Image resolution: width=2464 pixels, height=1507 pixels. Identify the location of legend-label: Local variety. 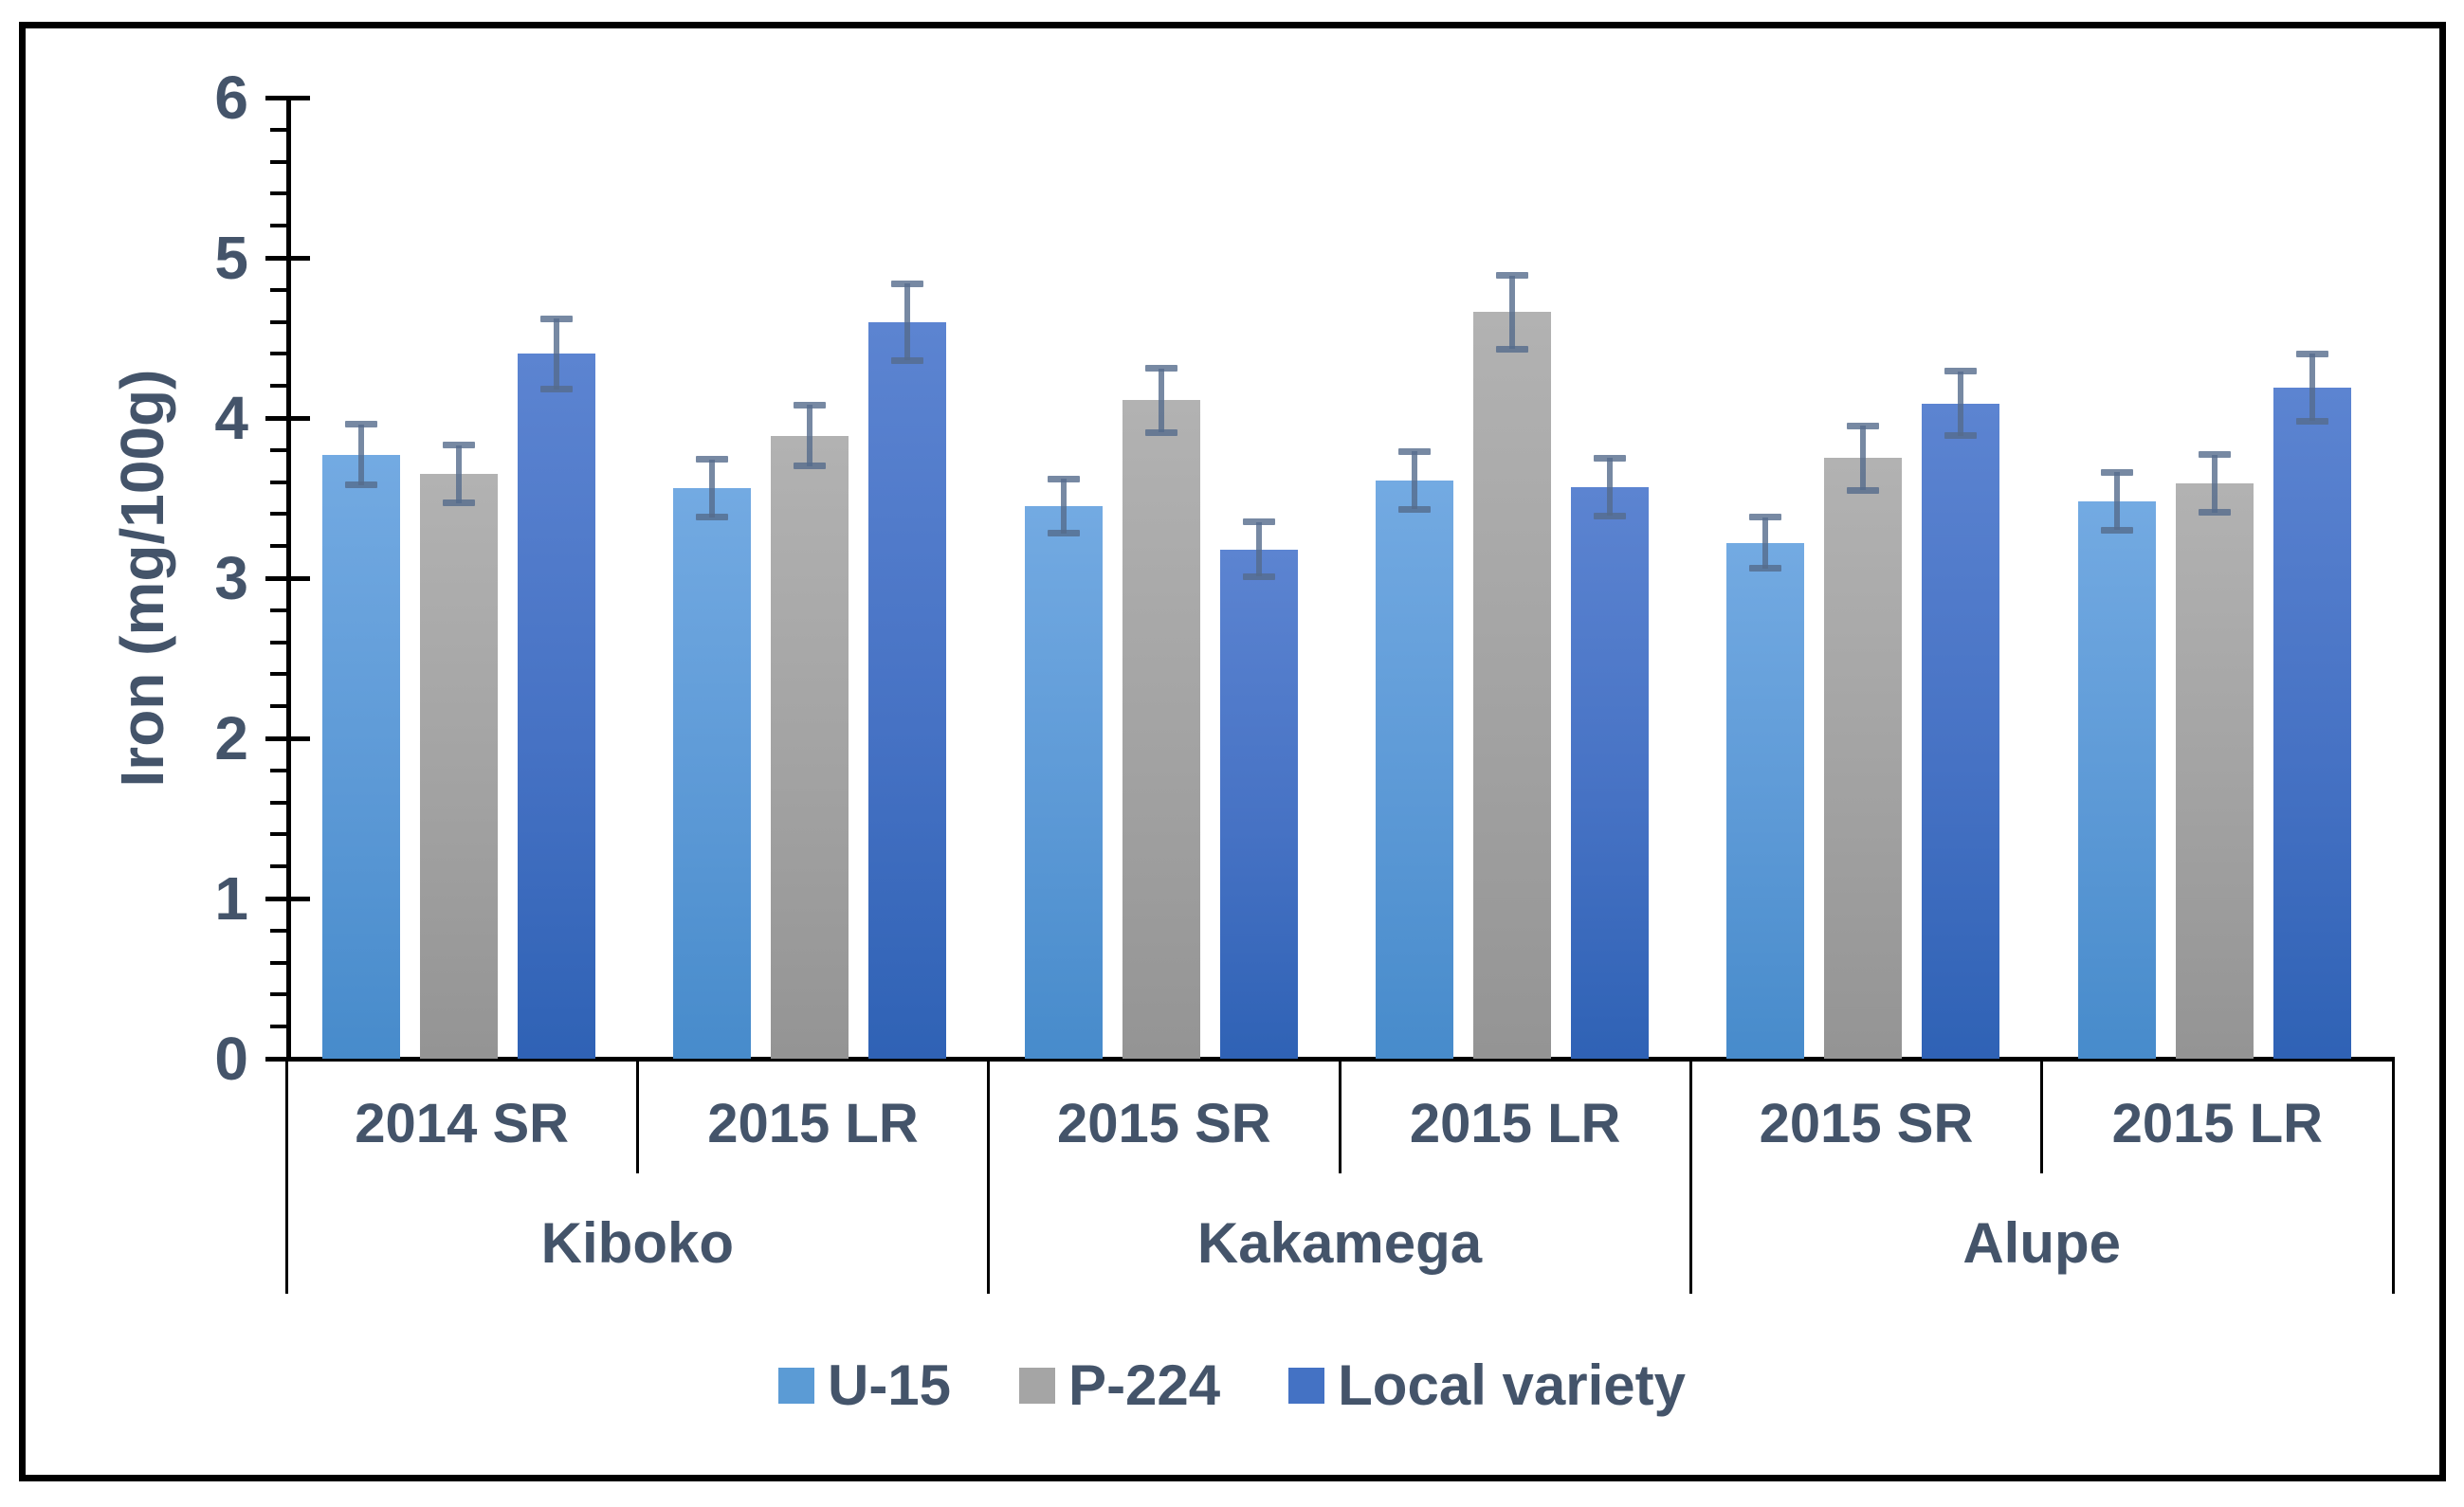
(1512, 1385).